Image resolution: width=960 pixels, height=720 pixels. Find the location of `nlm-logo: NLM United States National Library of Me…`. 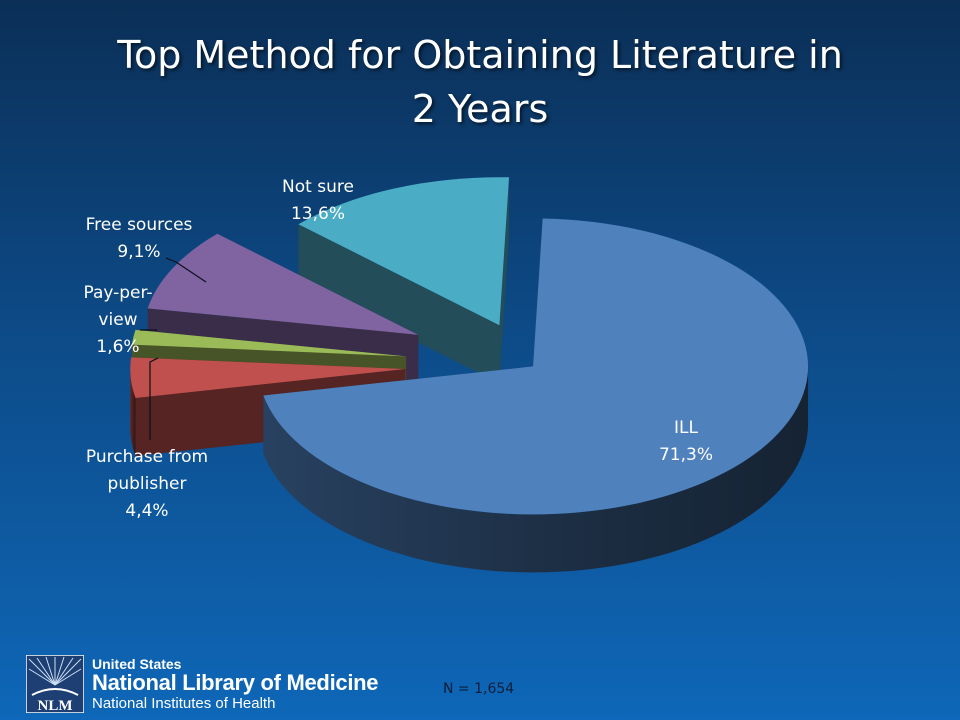

nlm-logo: NLM United States National Library of Me… is located at coordinates (226, 685).